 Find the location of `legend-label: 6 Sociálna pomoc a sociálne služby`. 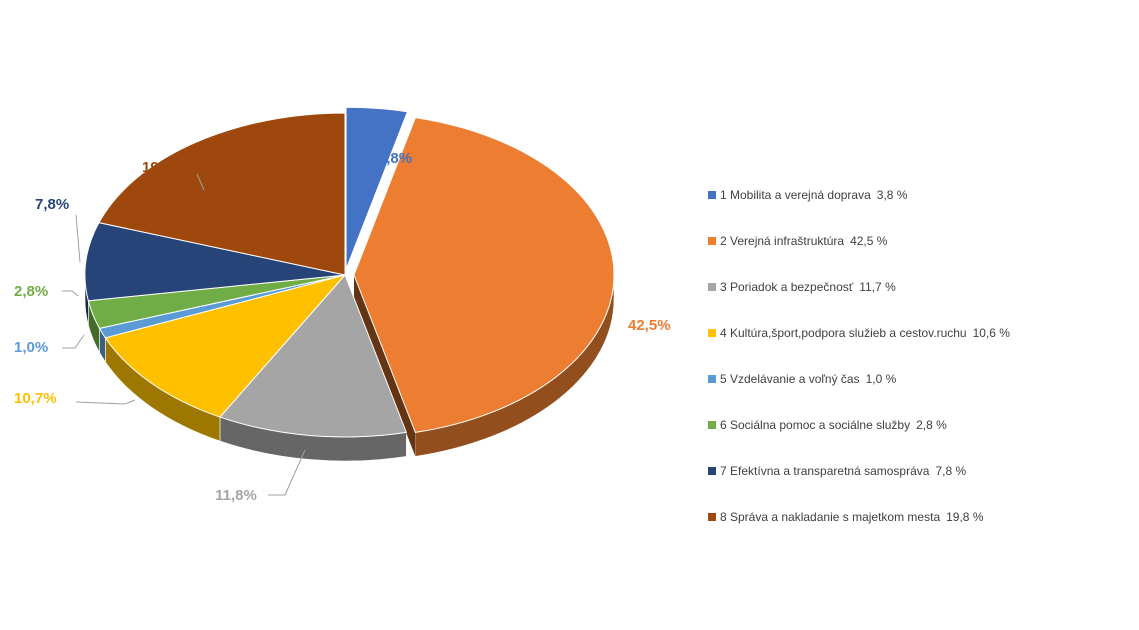

legend-label: 6 Sociálna pomoc a sociálne služby is located at coordinates (815, 425).